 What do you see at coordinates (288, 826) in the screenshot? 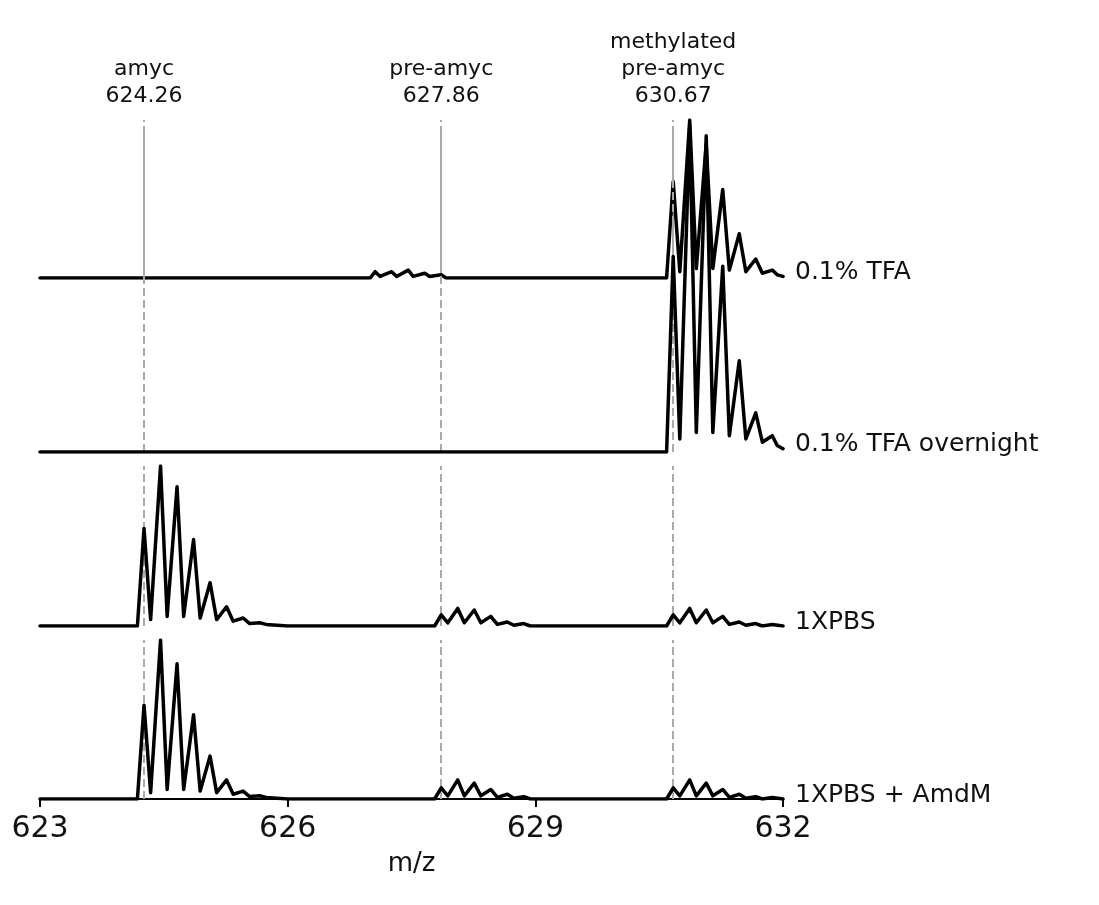
I see `x-tick-label: 626` at bounding box center [288, 826].